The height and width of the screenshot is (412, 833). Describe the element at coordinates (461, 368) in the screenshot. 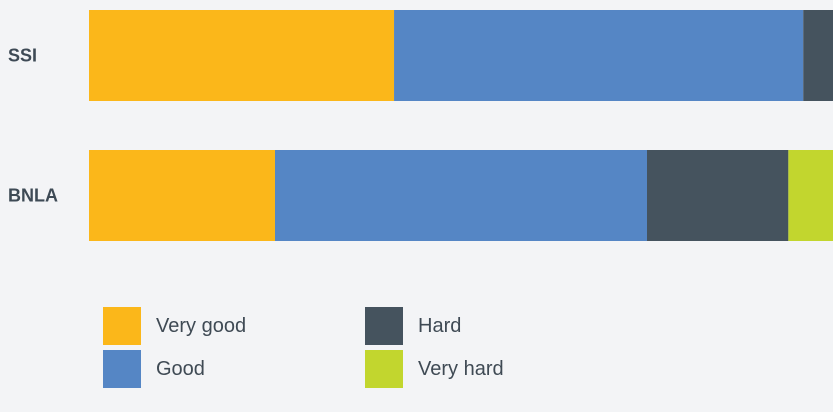

I see `legend-label-very-hard: Very hard` at that location.